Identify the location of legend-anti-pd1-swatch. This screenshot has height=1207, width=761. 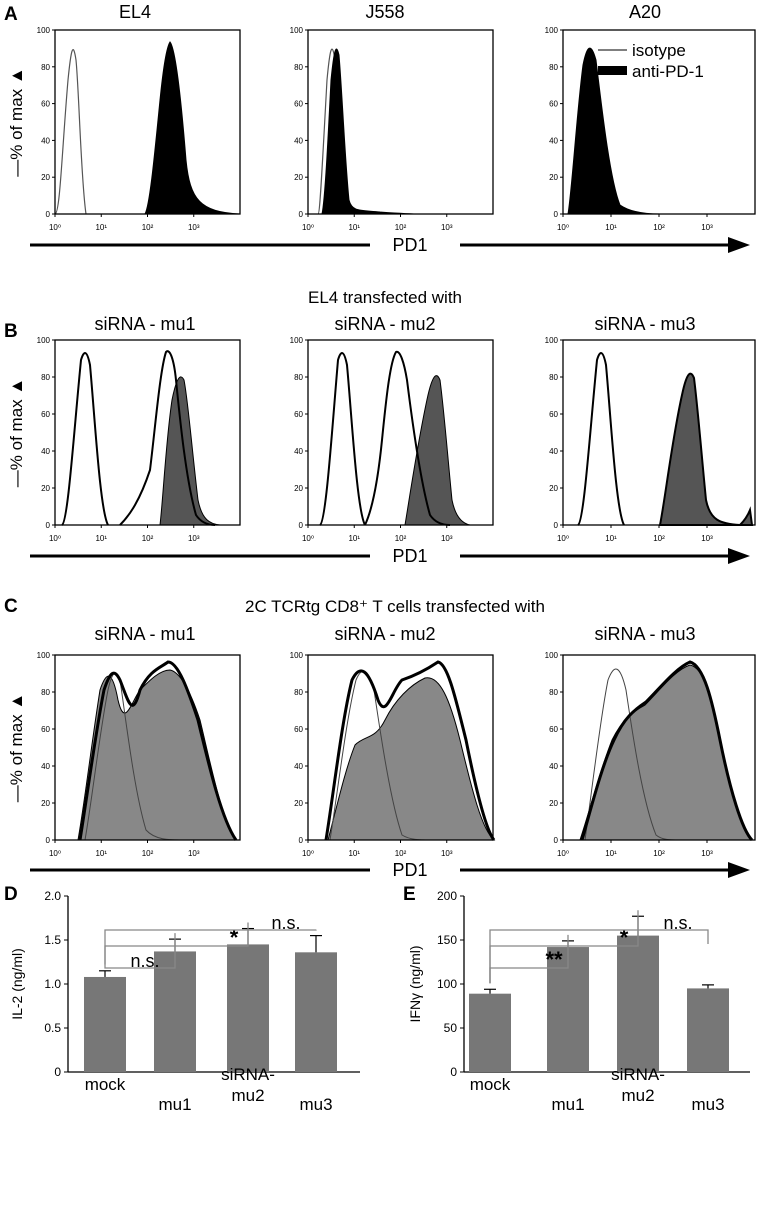
(612, 70).